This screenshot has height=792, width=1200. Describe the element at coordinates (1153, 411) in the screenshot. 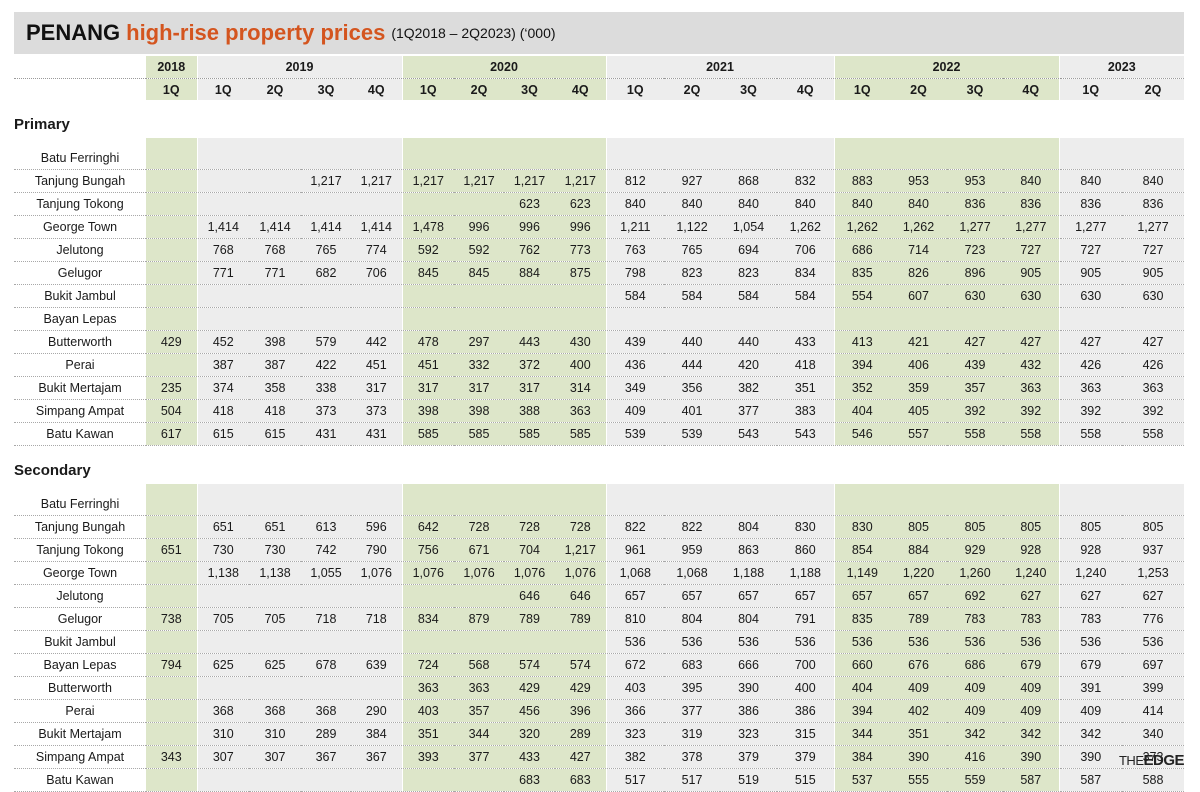

I see `price-cell: 392` at that location.